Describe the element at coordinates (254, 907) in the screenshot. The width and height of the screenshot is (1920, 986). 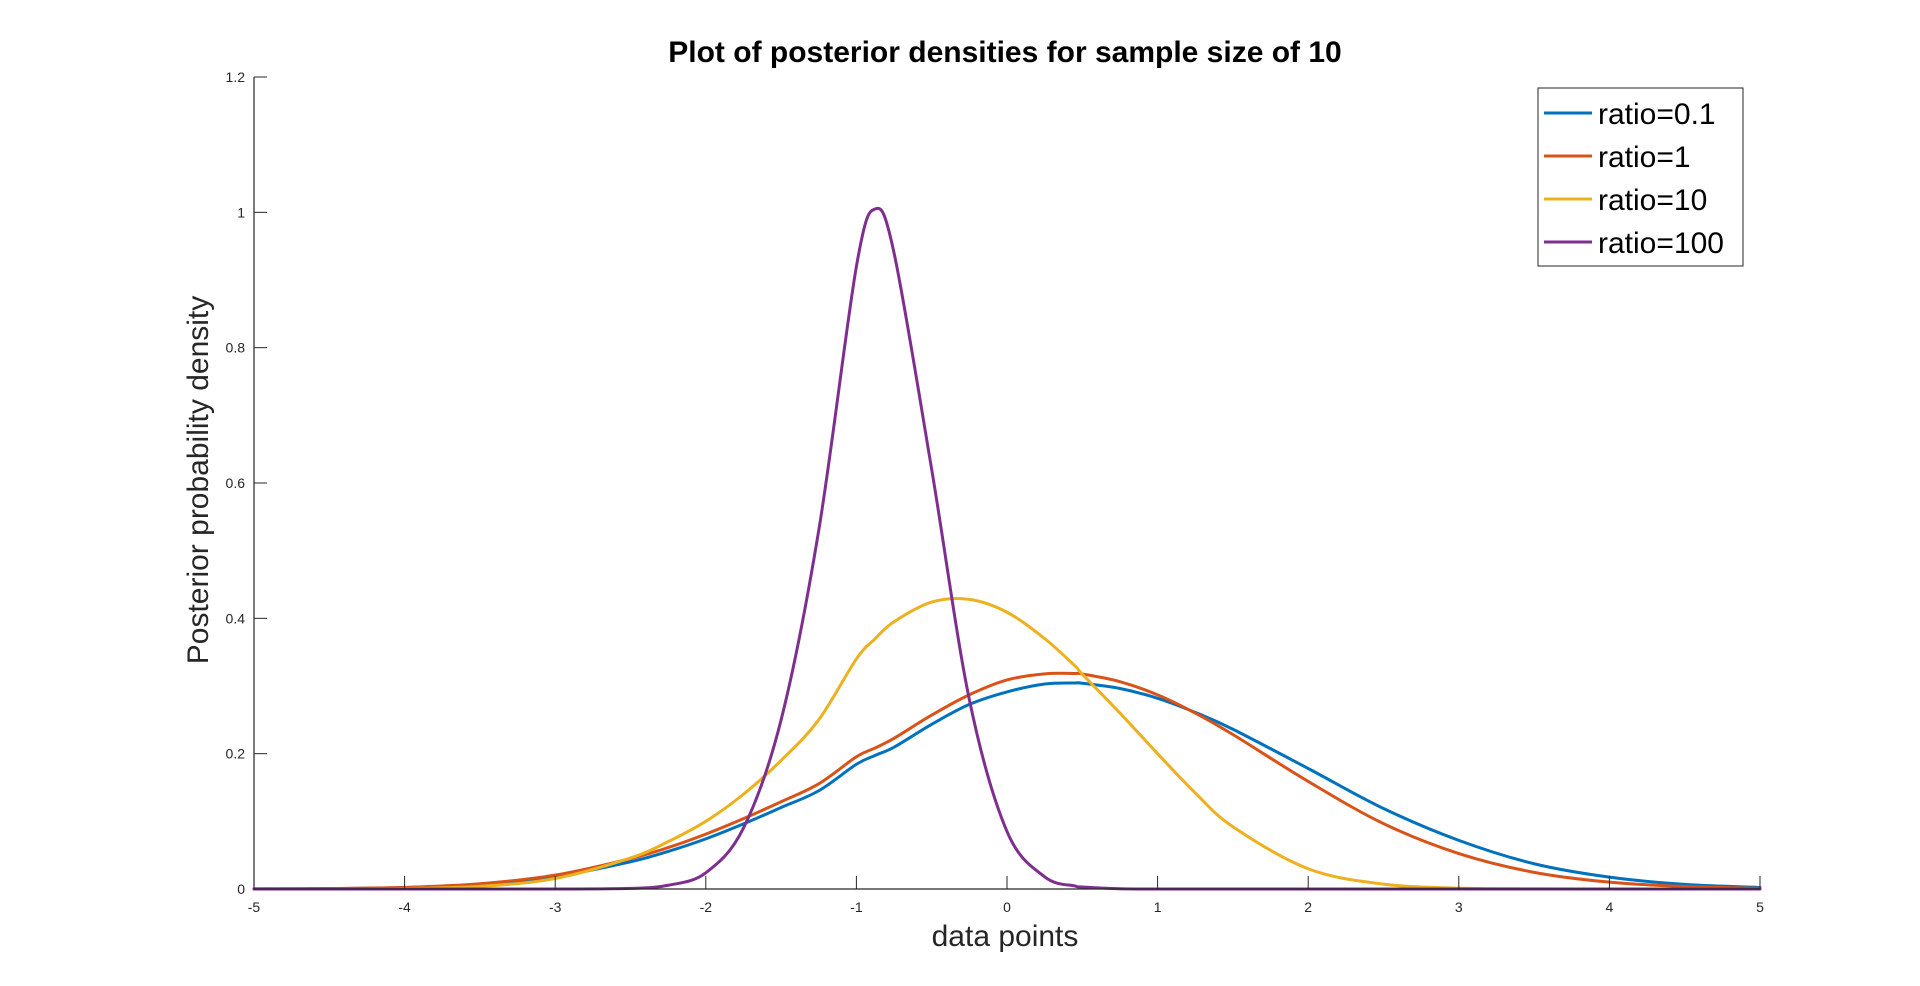
I see `x-tick-label: -5` at that location.